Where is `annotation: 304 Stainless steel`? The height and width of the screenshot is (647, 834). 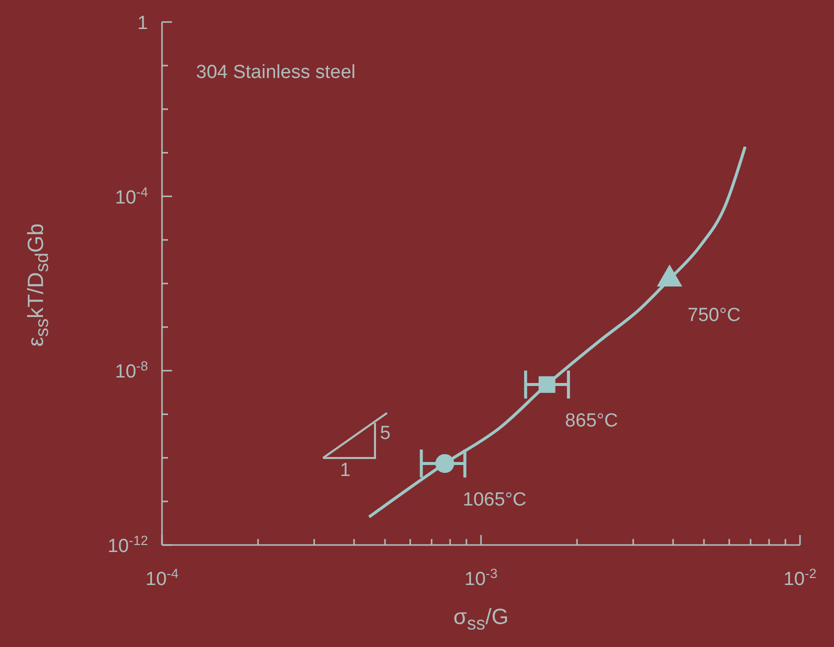 annotation: 304 Stainless steel is located at coordinates (276, 73).